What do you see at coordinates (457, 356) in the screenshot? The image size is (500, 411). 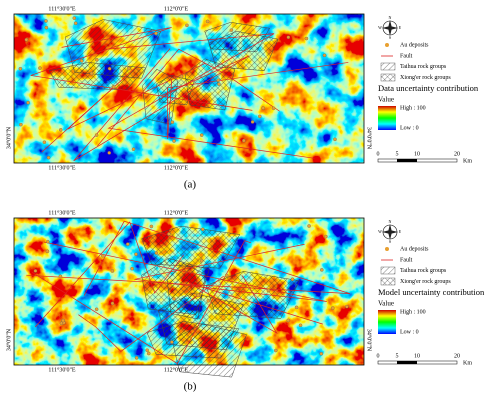 I see `scale-label: 20` at bounding box center [457, 356].